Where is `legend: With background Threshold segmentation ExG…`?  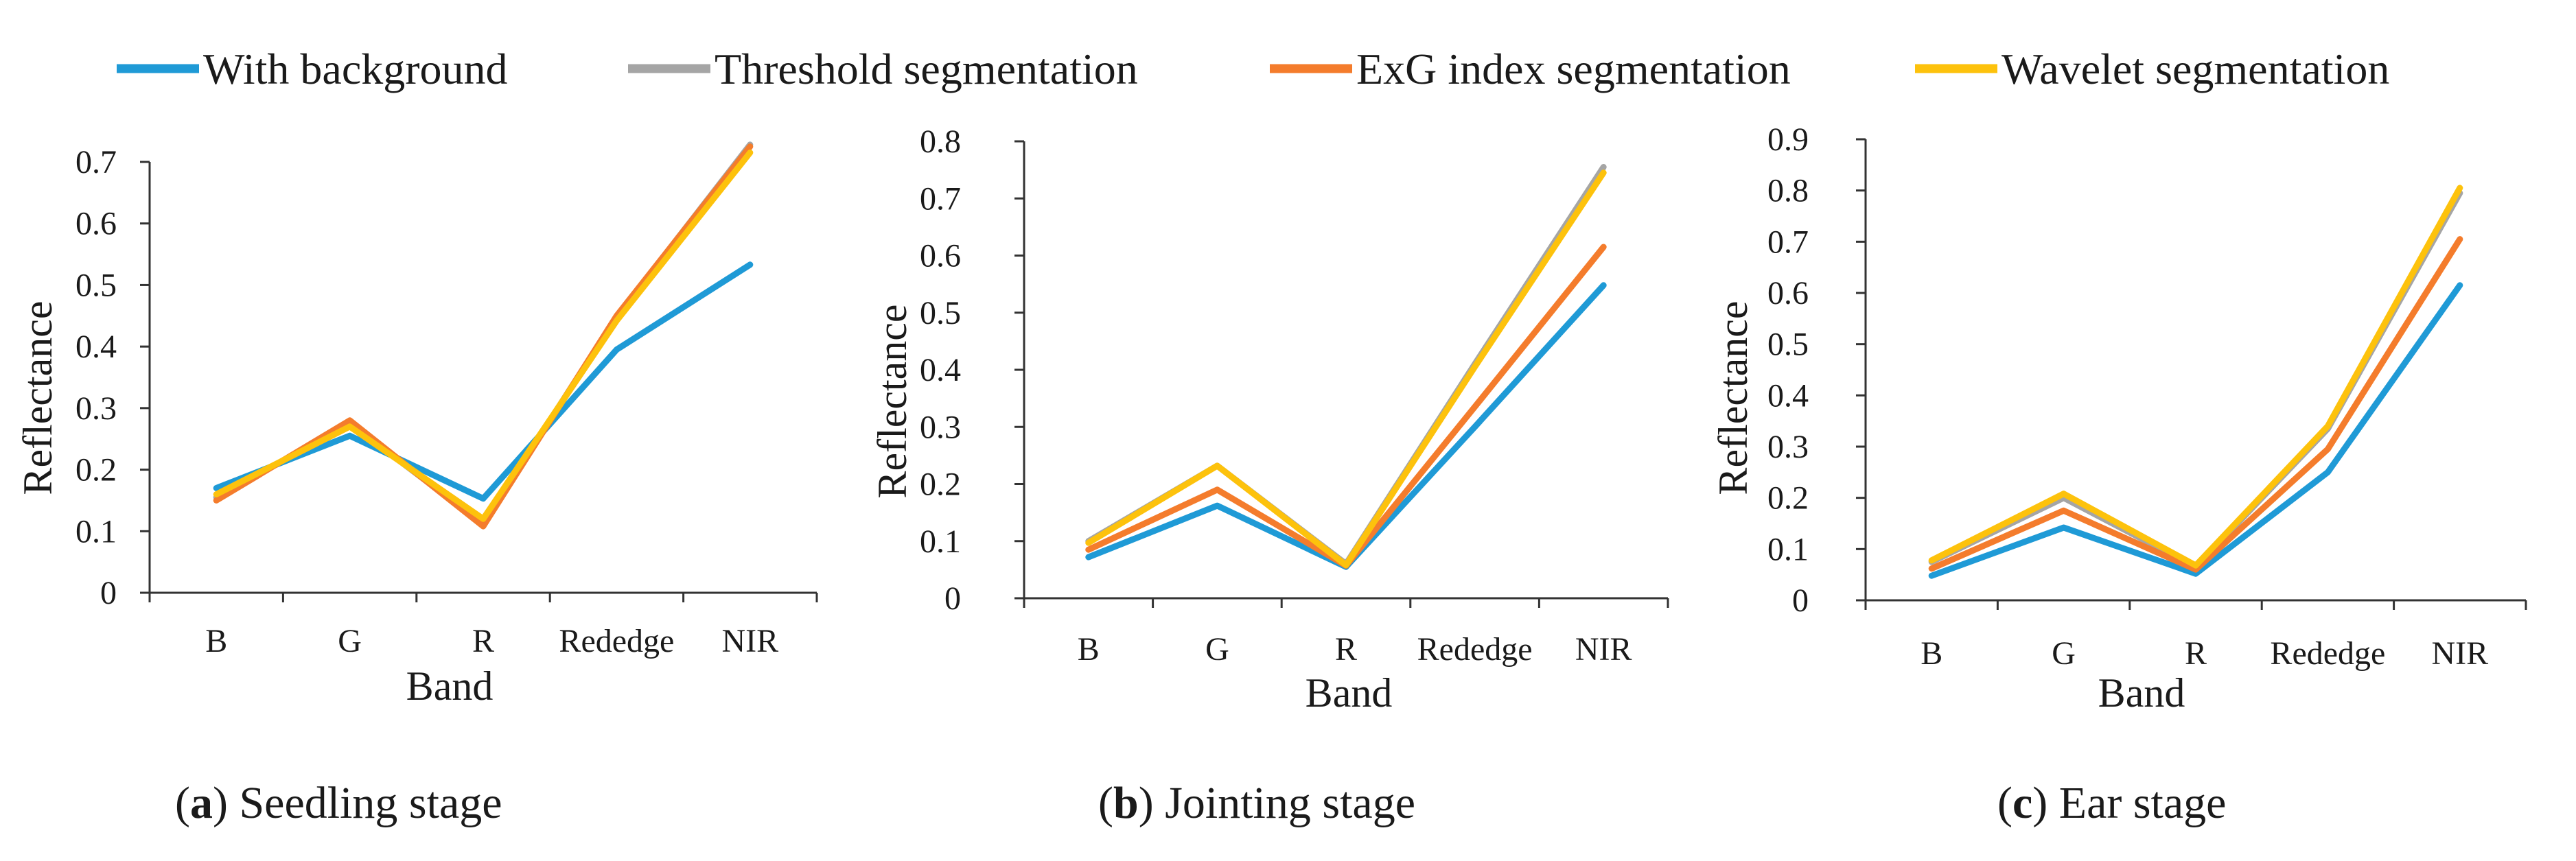 legend: With background Threshold segmentation ExG… is located at coordinates (1253, 69).